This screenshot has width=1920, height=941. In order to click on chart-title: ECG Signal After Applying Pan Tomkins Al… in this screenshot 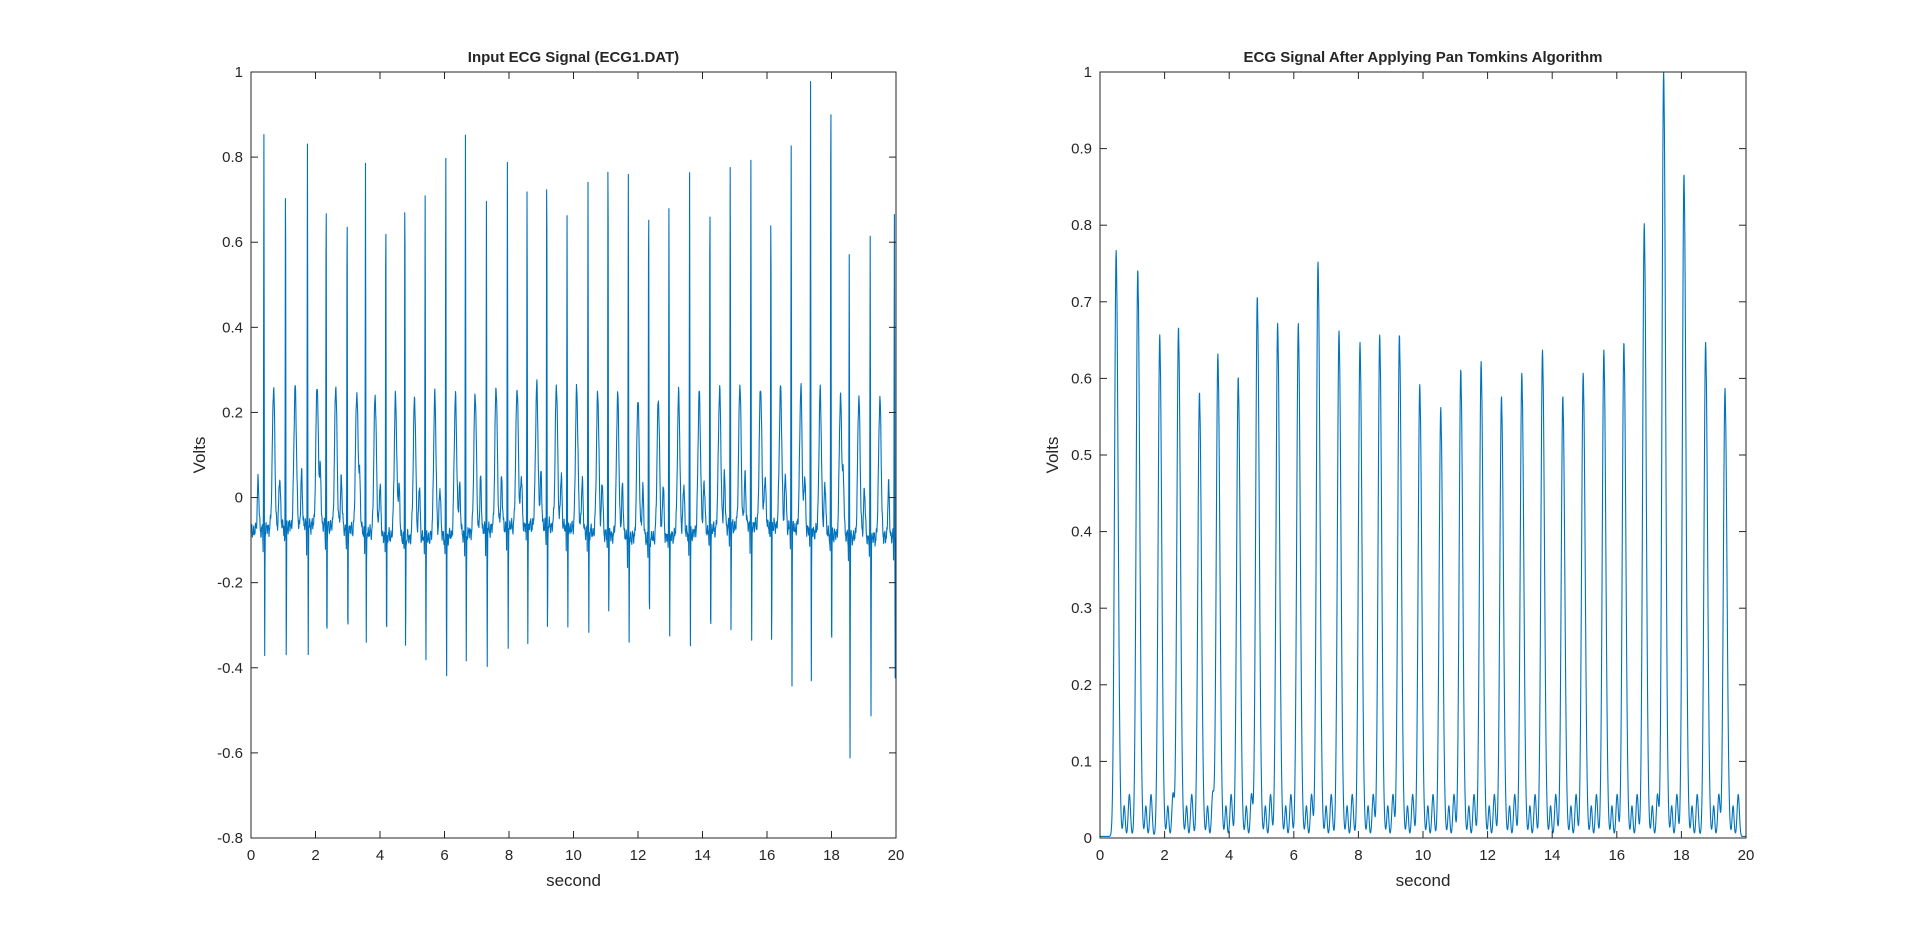, I will do `click(1423, 57)`.